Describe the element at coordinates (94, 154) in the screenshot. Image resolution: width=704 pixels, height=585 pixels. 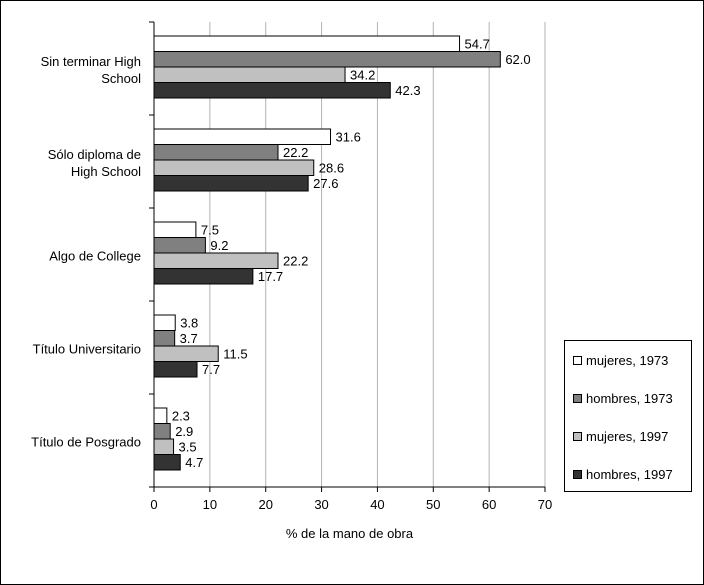
I see `category-label: Sólo diploma de` at that location.